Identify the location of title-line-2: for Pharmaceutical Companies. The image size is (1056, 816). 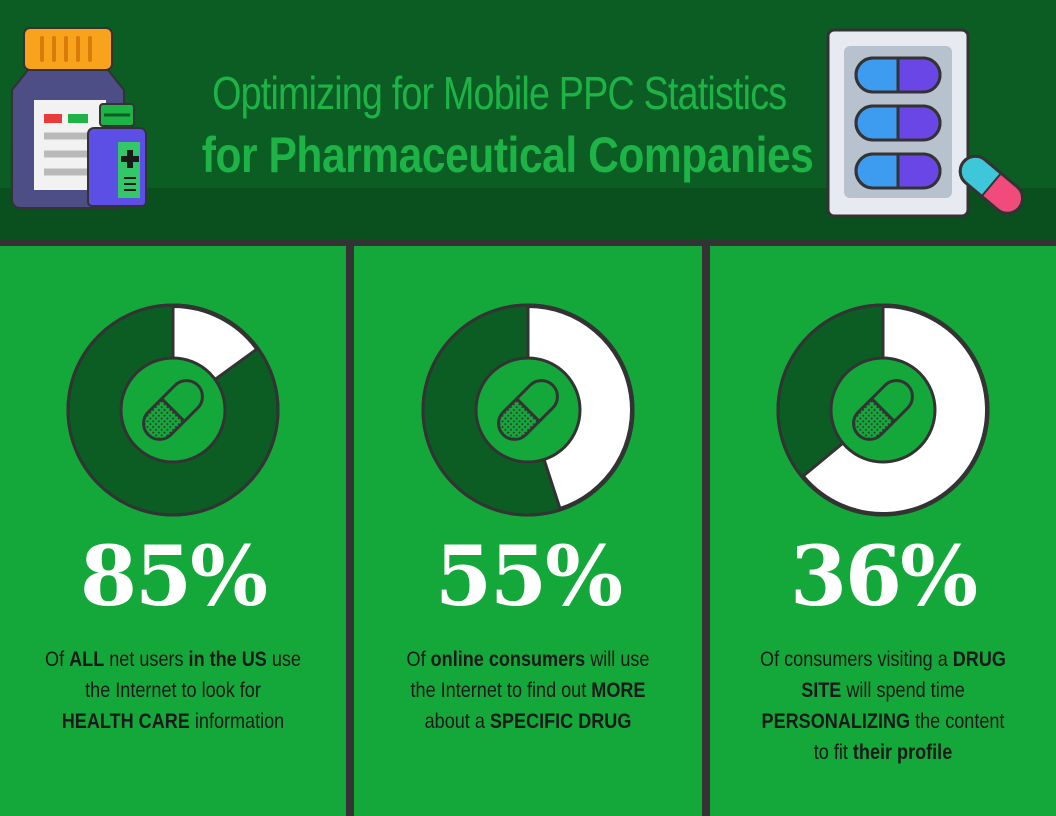
(507, 155).